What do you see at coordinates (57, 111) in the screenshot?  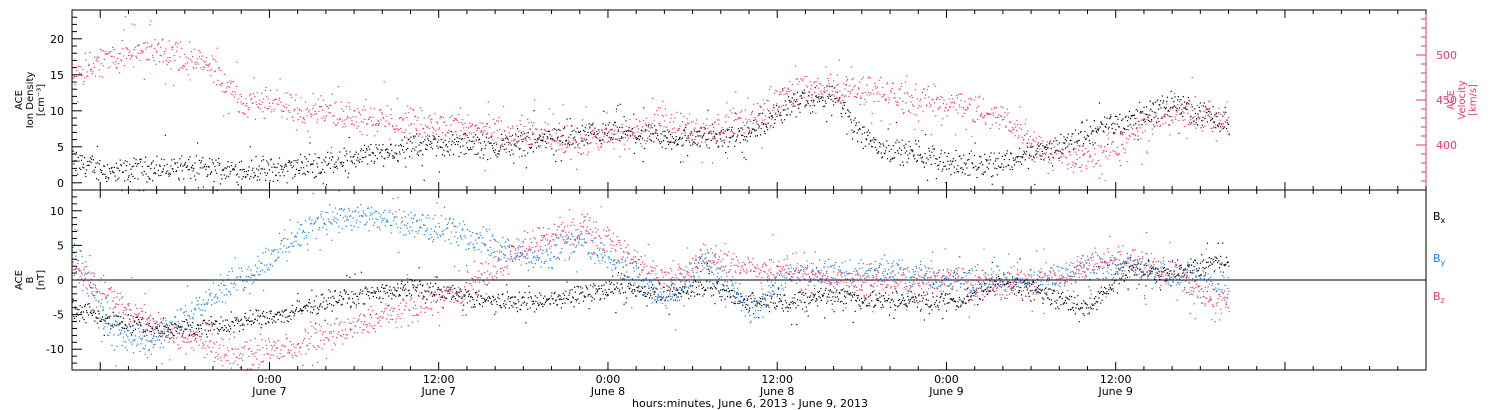 I see `density-tick-label: 10` at bounding box center [57, 111].